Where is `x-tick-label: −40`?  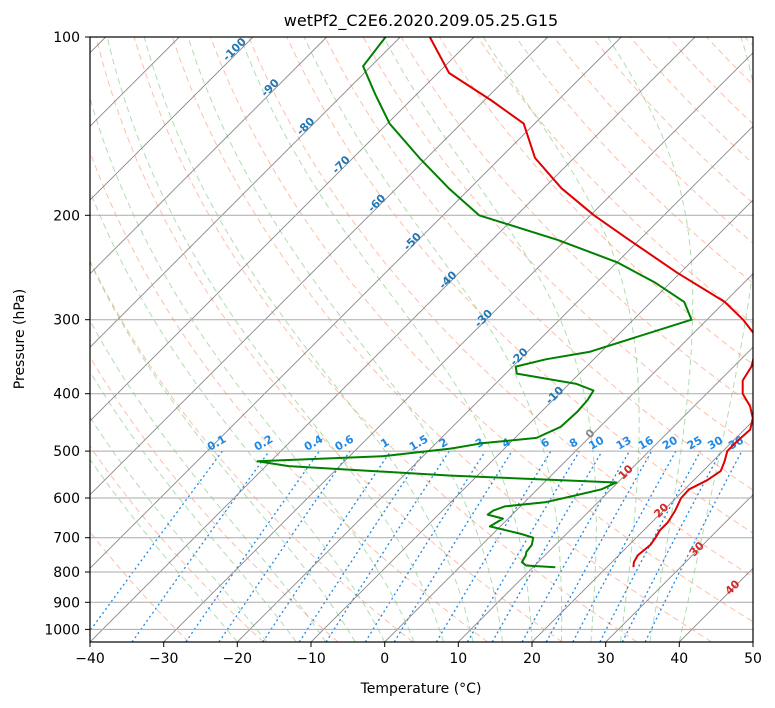 x-tick-label: −40 is located at coordinates (90, 659).